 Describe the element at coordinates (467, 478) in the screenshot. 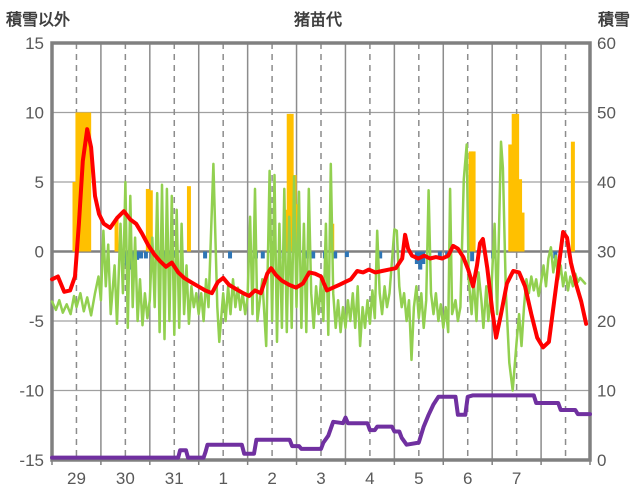

I see `x-axis-day-label: 6` at that location.